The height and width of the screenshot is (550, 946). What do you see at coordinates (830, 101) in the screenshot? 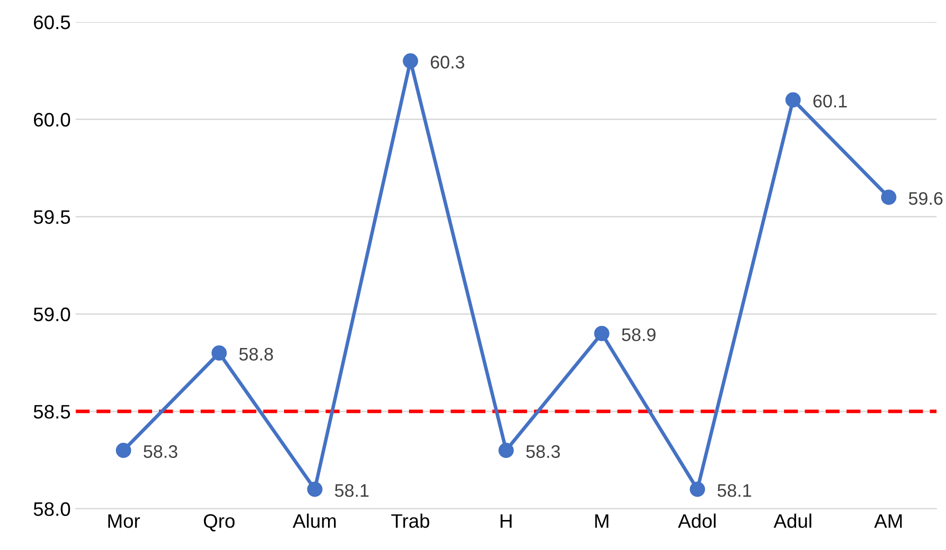
I see `data-label: 60.1` at bounding box center [830, 101].